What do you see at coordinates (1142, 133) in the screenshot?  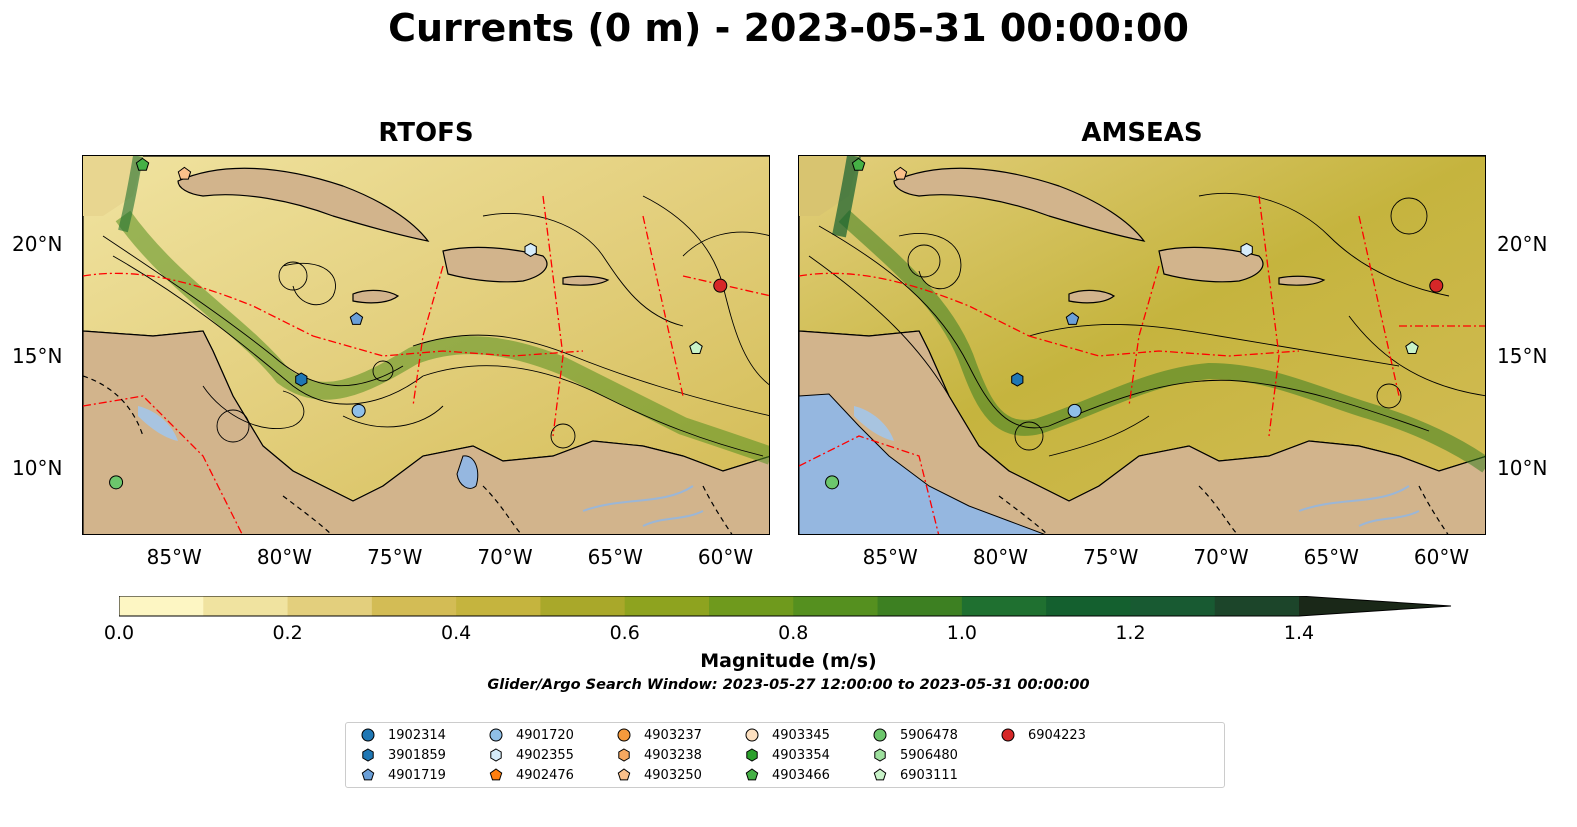 I see `panel-title-amseas: AMSEAS` at bounding box center [1142, 133].